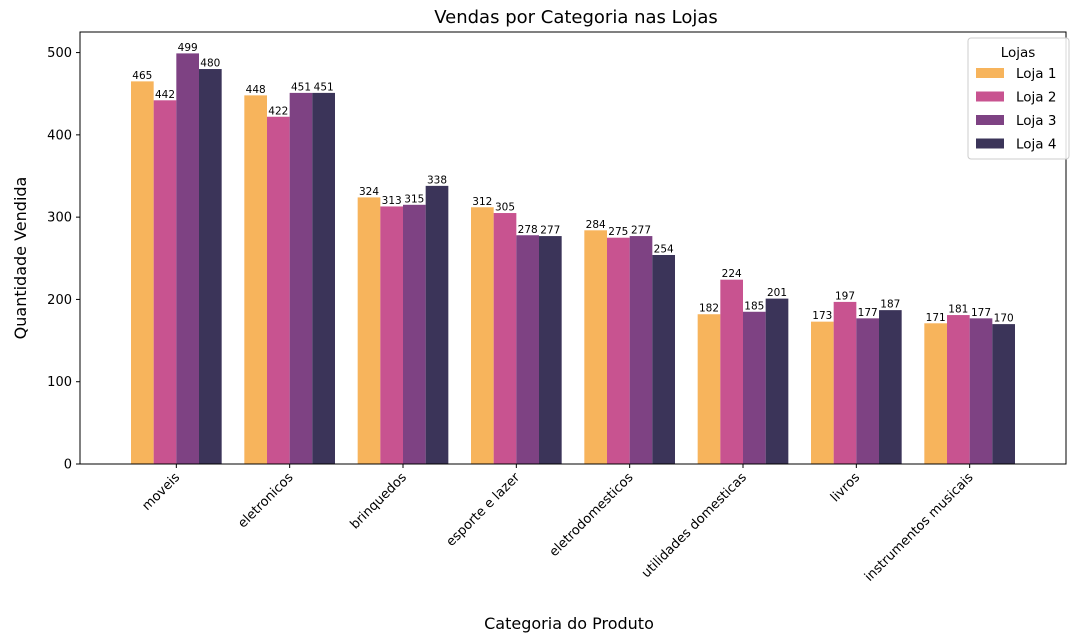  What do you see at coordinates (265, 500) in the screenshot?
I see `x-tick-label: eletronicos` at bounding box center [265, 500].